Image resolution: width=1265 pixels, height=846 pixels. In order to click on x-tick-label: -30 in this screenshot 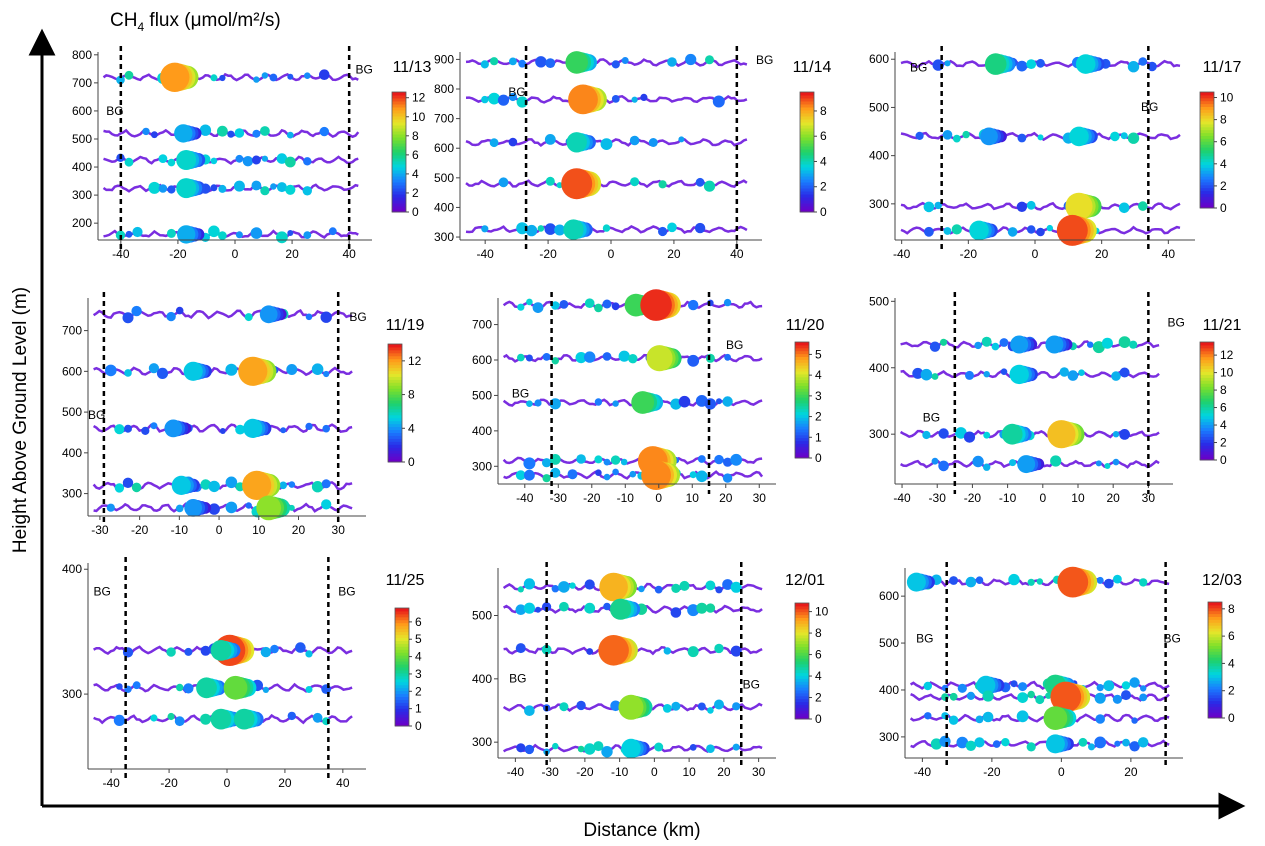, I will do `click(938, 498)`.